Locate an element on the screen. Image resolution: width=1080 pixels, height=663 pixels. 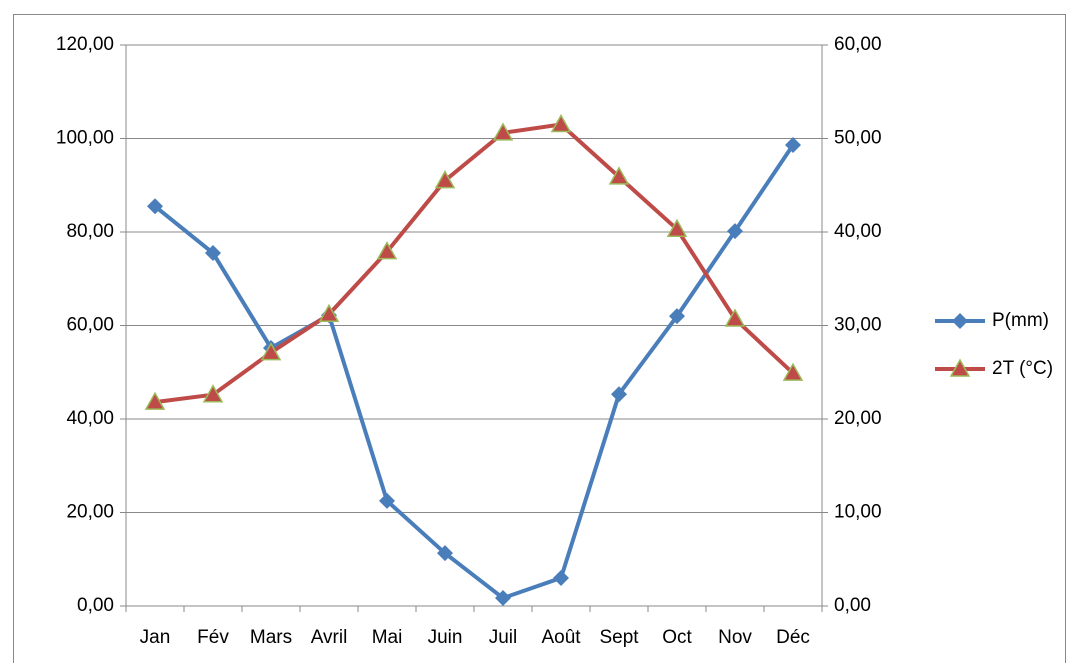
x-tick-label: Déc is located at coordinates (793, 637).